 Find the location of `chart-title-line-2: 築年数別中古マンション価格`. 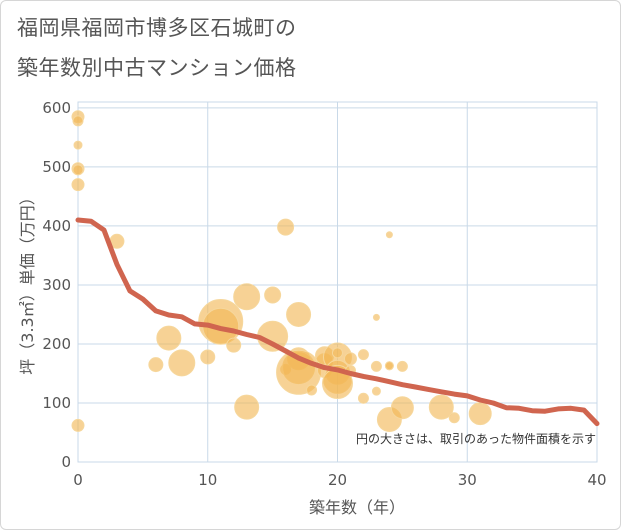

chart-title-line-2: 築年数別中古マンション価格 is located at coordinates (157, 68).